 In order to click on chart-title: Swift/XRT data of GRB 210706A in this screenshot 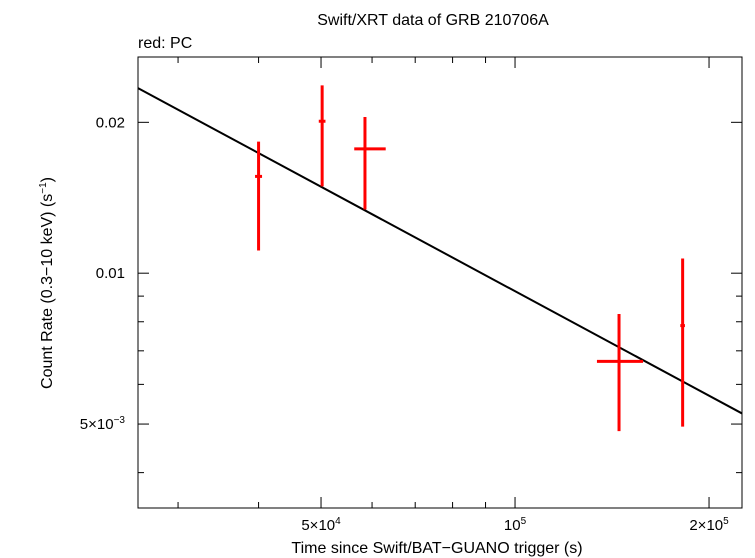, I will do `click(433, 20)`.